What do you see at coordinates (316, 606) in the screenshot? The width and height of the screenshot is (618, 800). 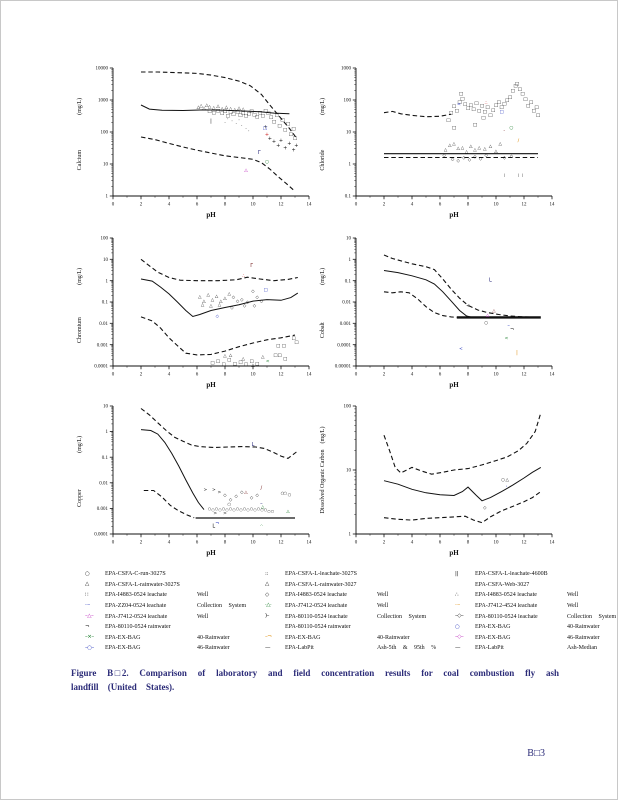 I see `legend-label: EPA-J7412-0524 leachate` at bounding box center [316, 606].